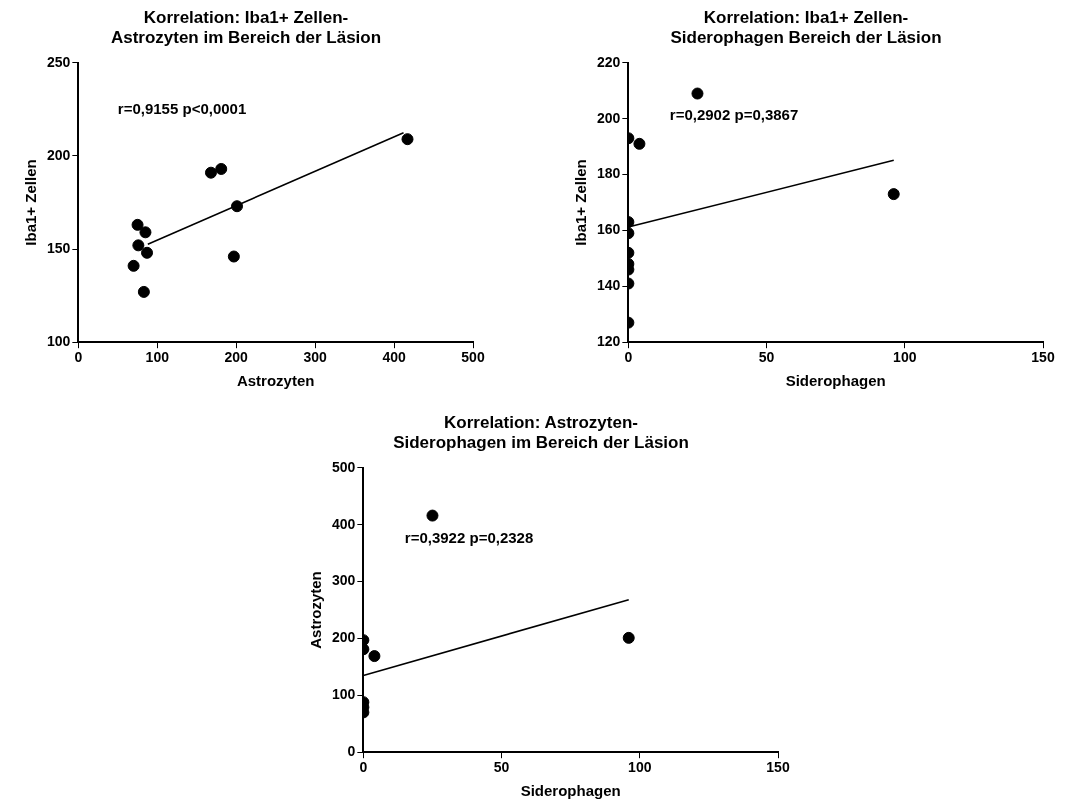 The width and height of the screenshot is (1075, 808). I want to click on chart-title: Korrelation: Iba1+ Zellen- Astrozyten im Bereich der Läsion, so click(246, 27).